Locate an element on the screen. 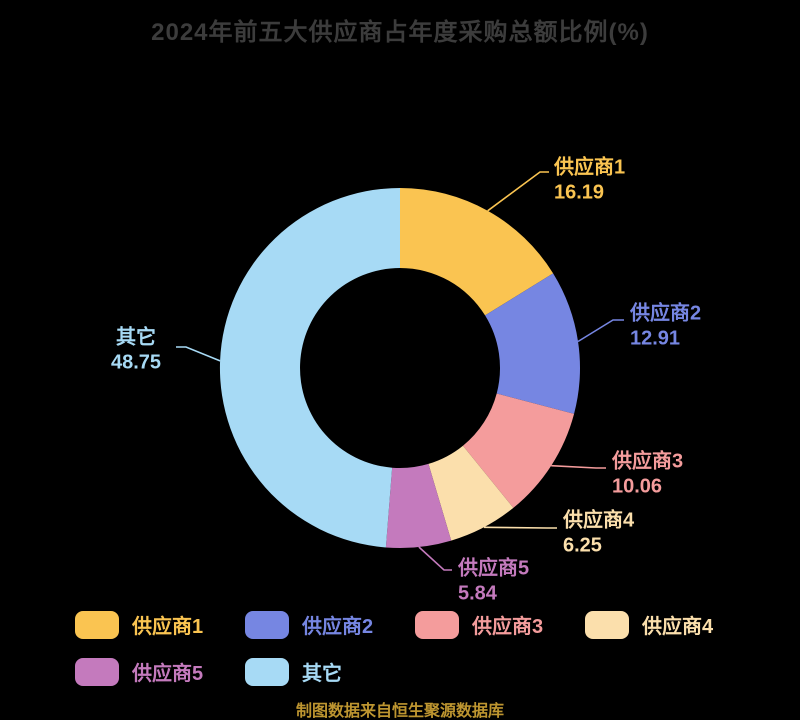 Image resolution: width=800 pixels, height=720 pixels. slice-label-value-2: 10.06 is located at coordinates (637, 486).